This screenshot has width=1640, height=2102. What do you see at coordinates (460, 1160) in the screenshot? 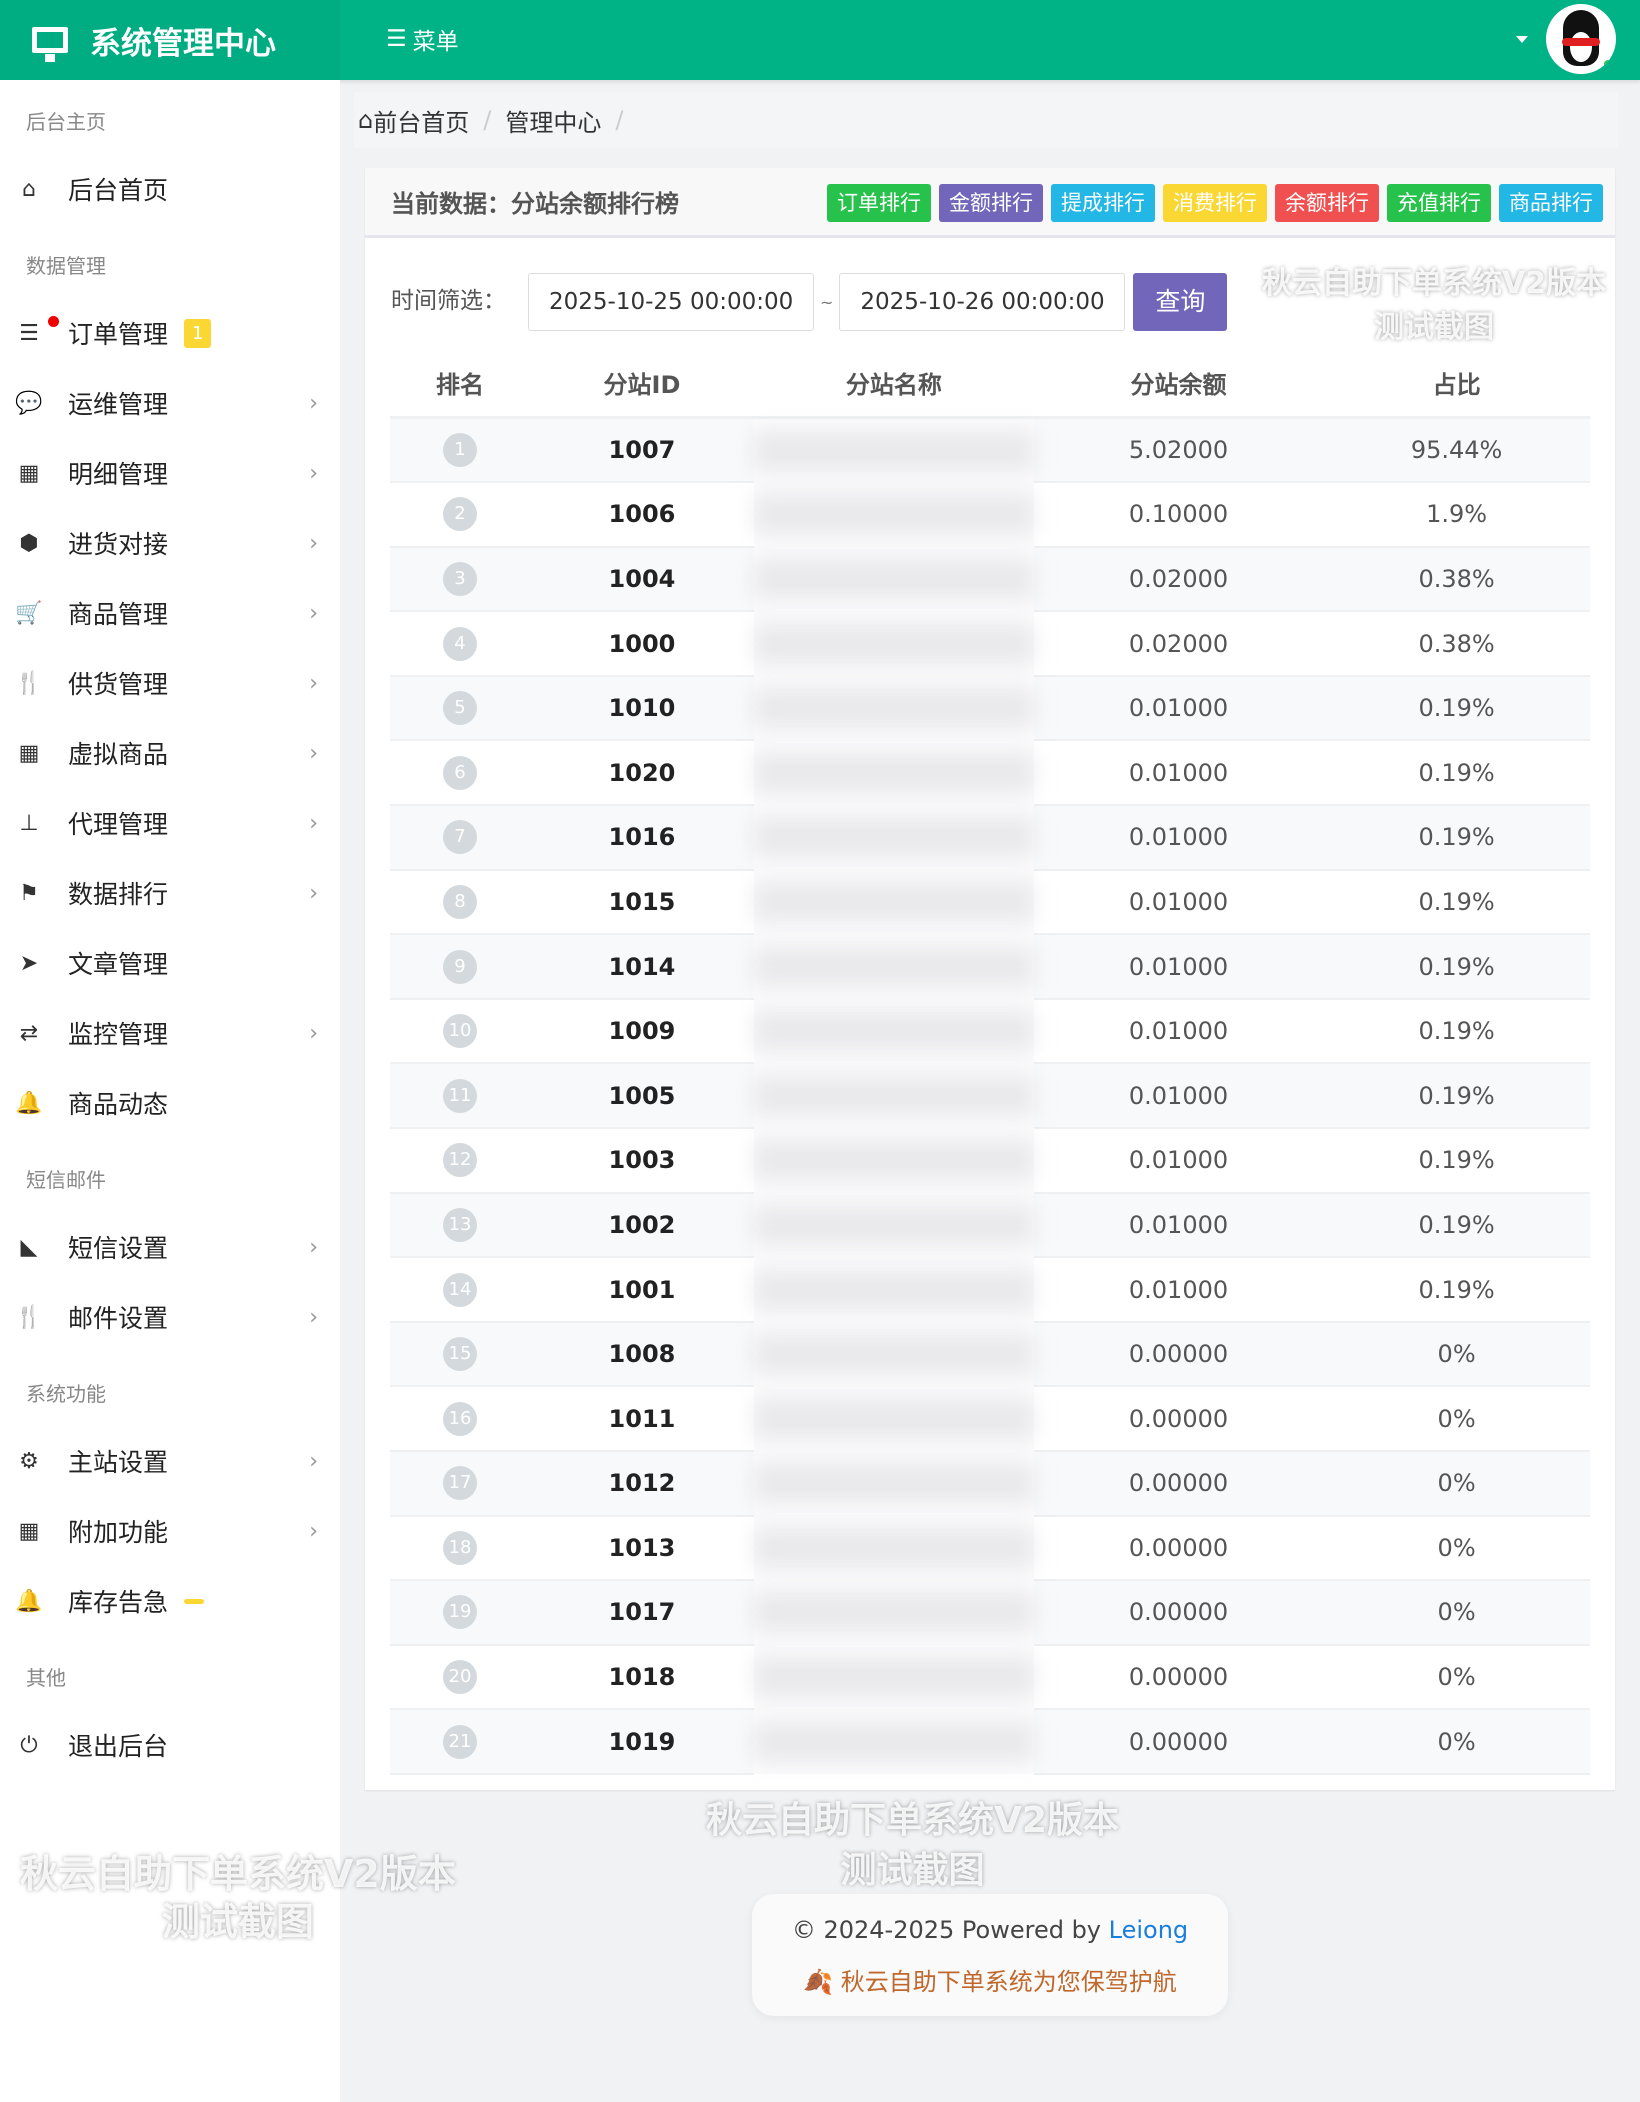
I see `rank-badge: 12` at bounding box center [460, 1160].